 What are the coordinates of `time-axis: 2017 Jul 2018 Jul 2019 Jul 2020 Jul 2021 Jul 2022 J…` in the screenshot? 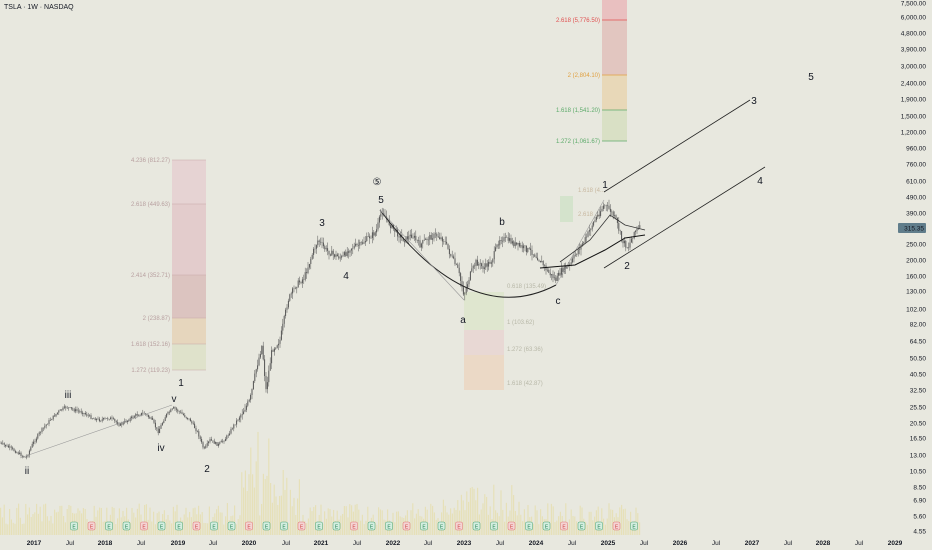 It's located at (465, 543).